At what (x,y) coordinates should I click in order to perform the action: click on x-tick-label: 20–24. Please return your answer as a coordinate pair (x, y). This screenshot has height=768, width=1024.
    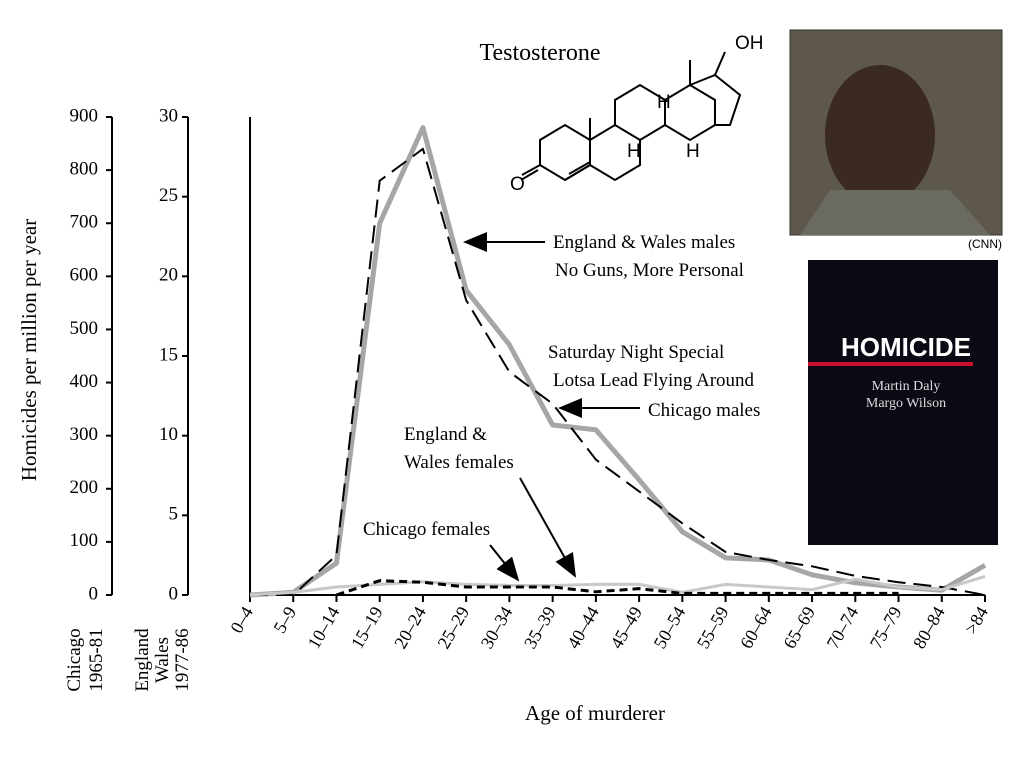
    Looking at the image, I should click on (410, 627).